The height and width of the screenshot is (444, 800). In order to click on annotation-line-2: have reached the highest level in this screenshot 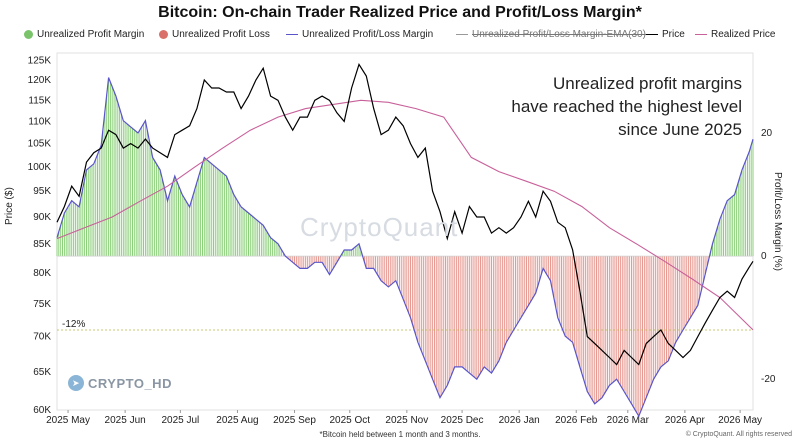, I will do `click(626, 106)`.